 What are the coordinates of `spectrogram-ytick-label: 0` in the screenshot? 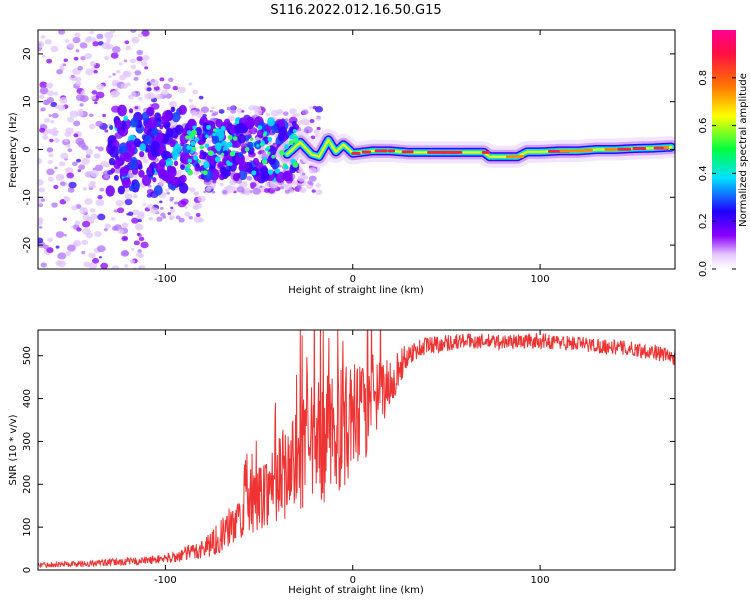 It's located at (27, 149).